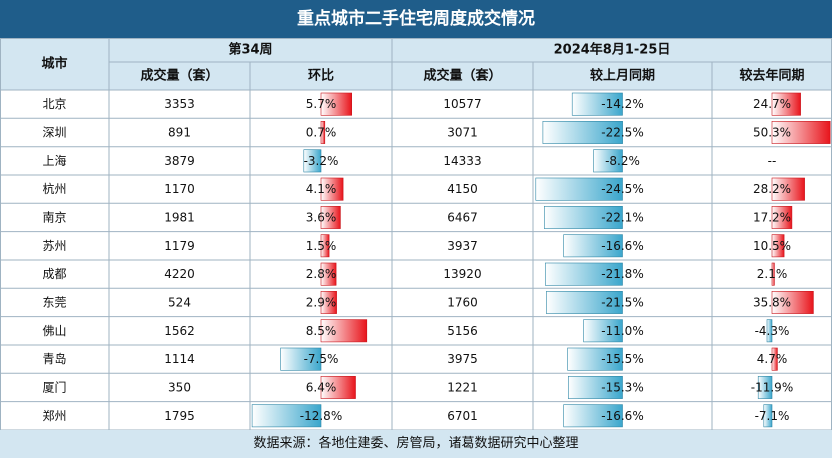 The image size is (832, 458). Describe the element at coordinates (54, 64) in the screenshot. I see `header-city: 城市` at that location.